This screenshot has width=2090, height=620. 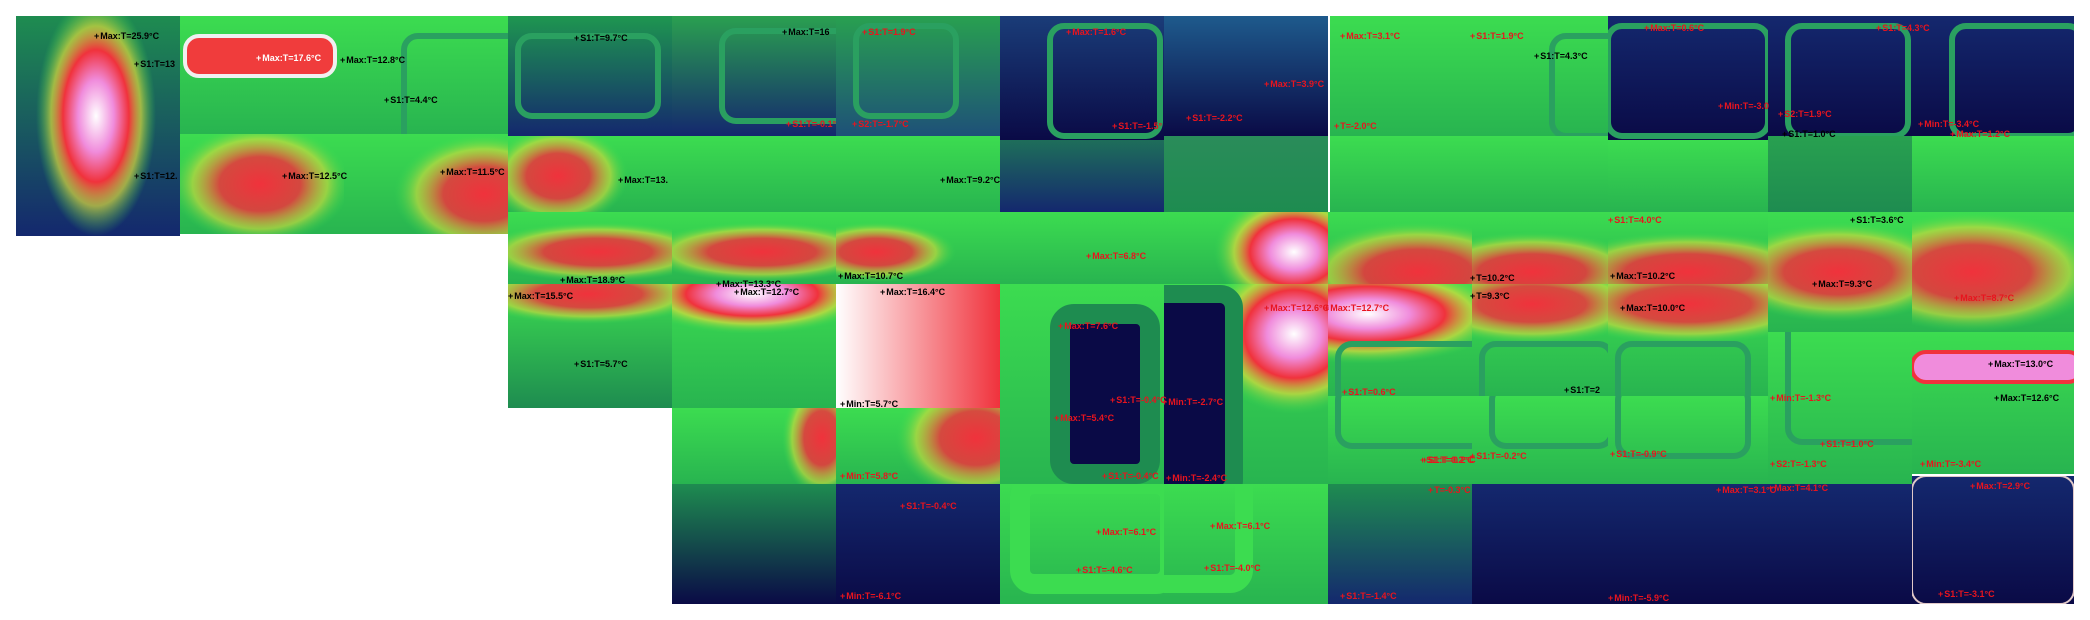 What do you see at coordinates (1880, 220) in the screenshot?
I see `temperature-value: S1:T=3.6°C` at bounding box center [1880, 220].